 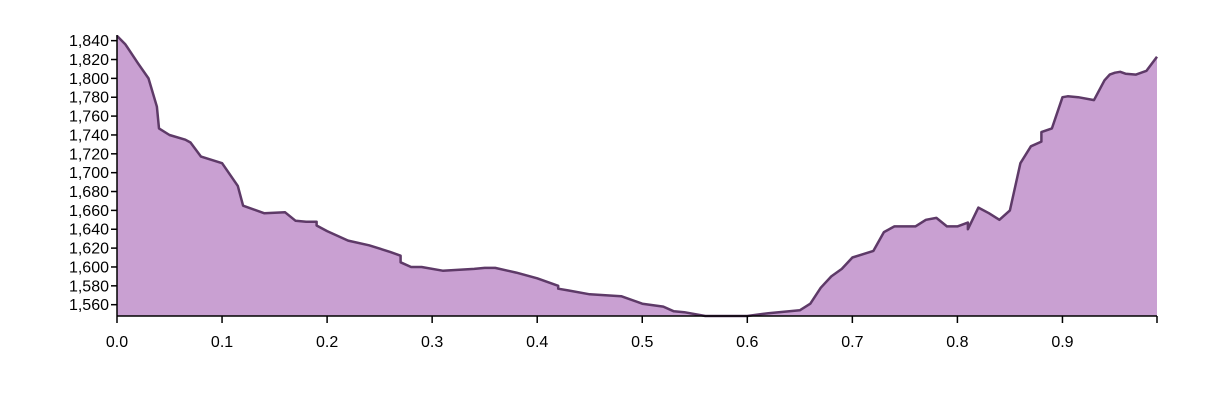 What do you see at coordinates (117, 342) in the screenshot?
I see `x-tick-label: 0.0` at bounding box center [117, 342].